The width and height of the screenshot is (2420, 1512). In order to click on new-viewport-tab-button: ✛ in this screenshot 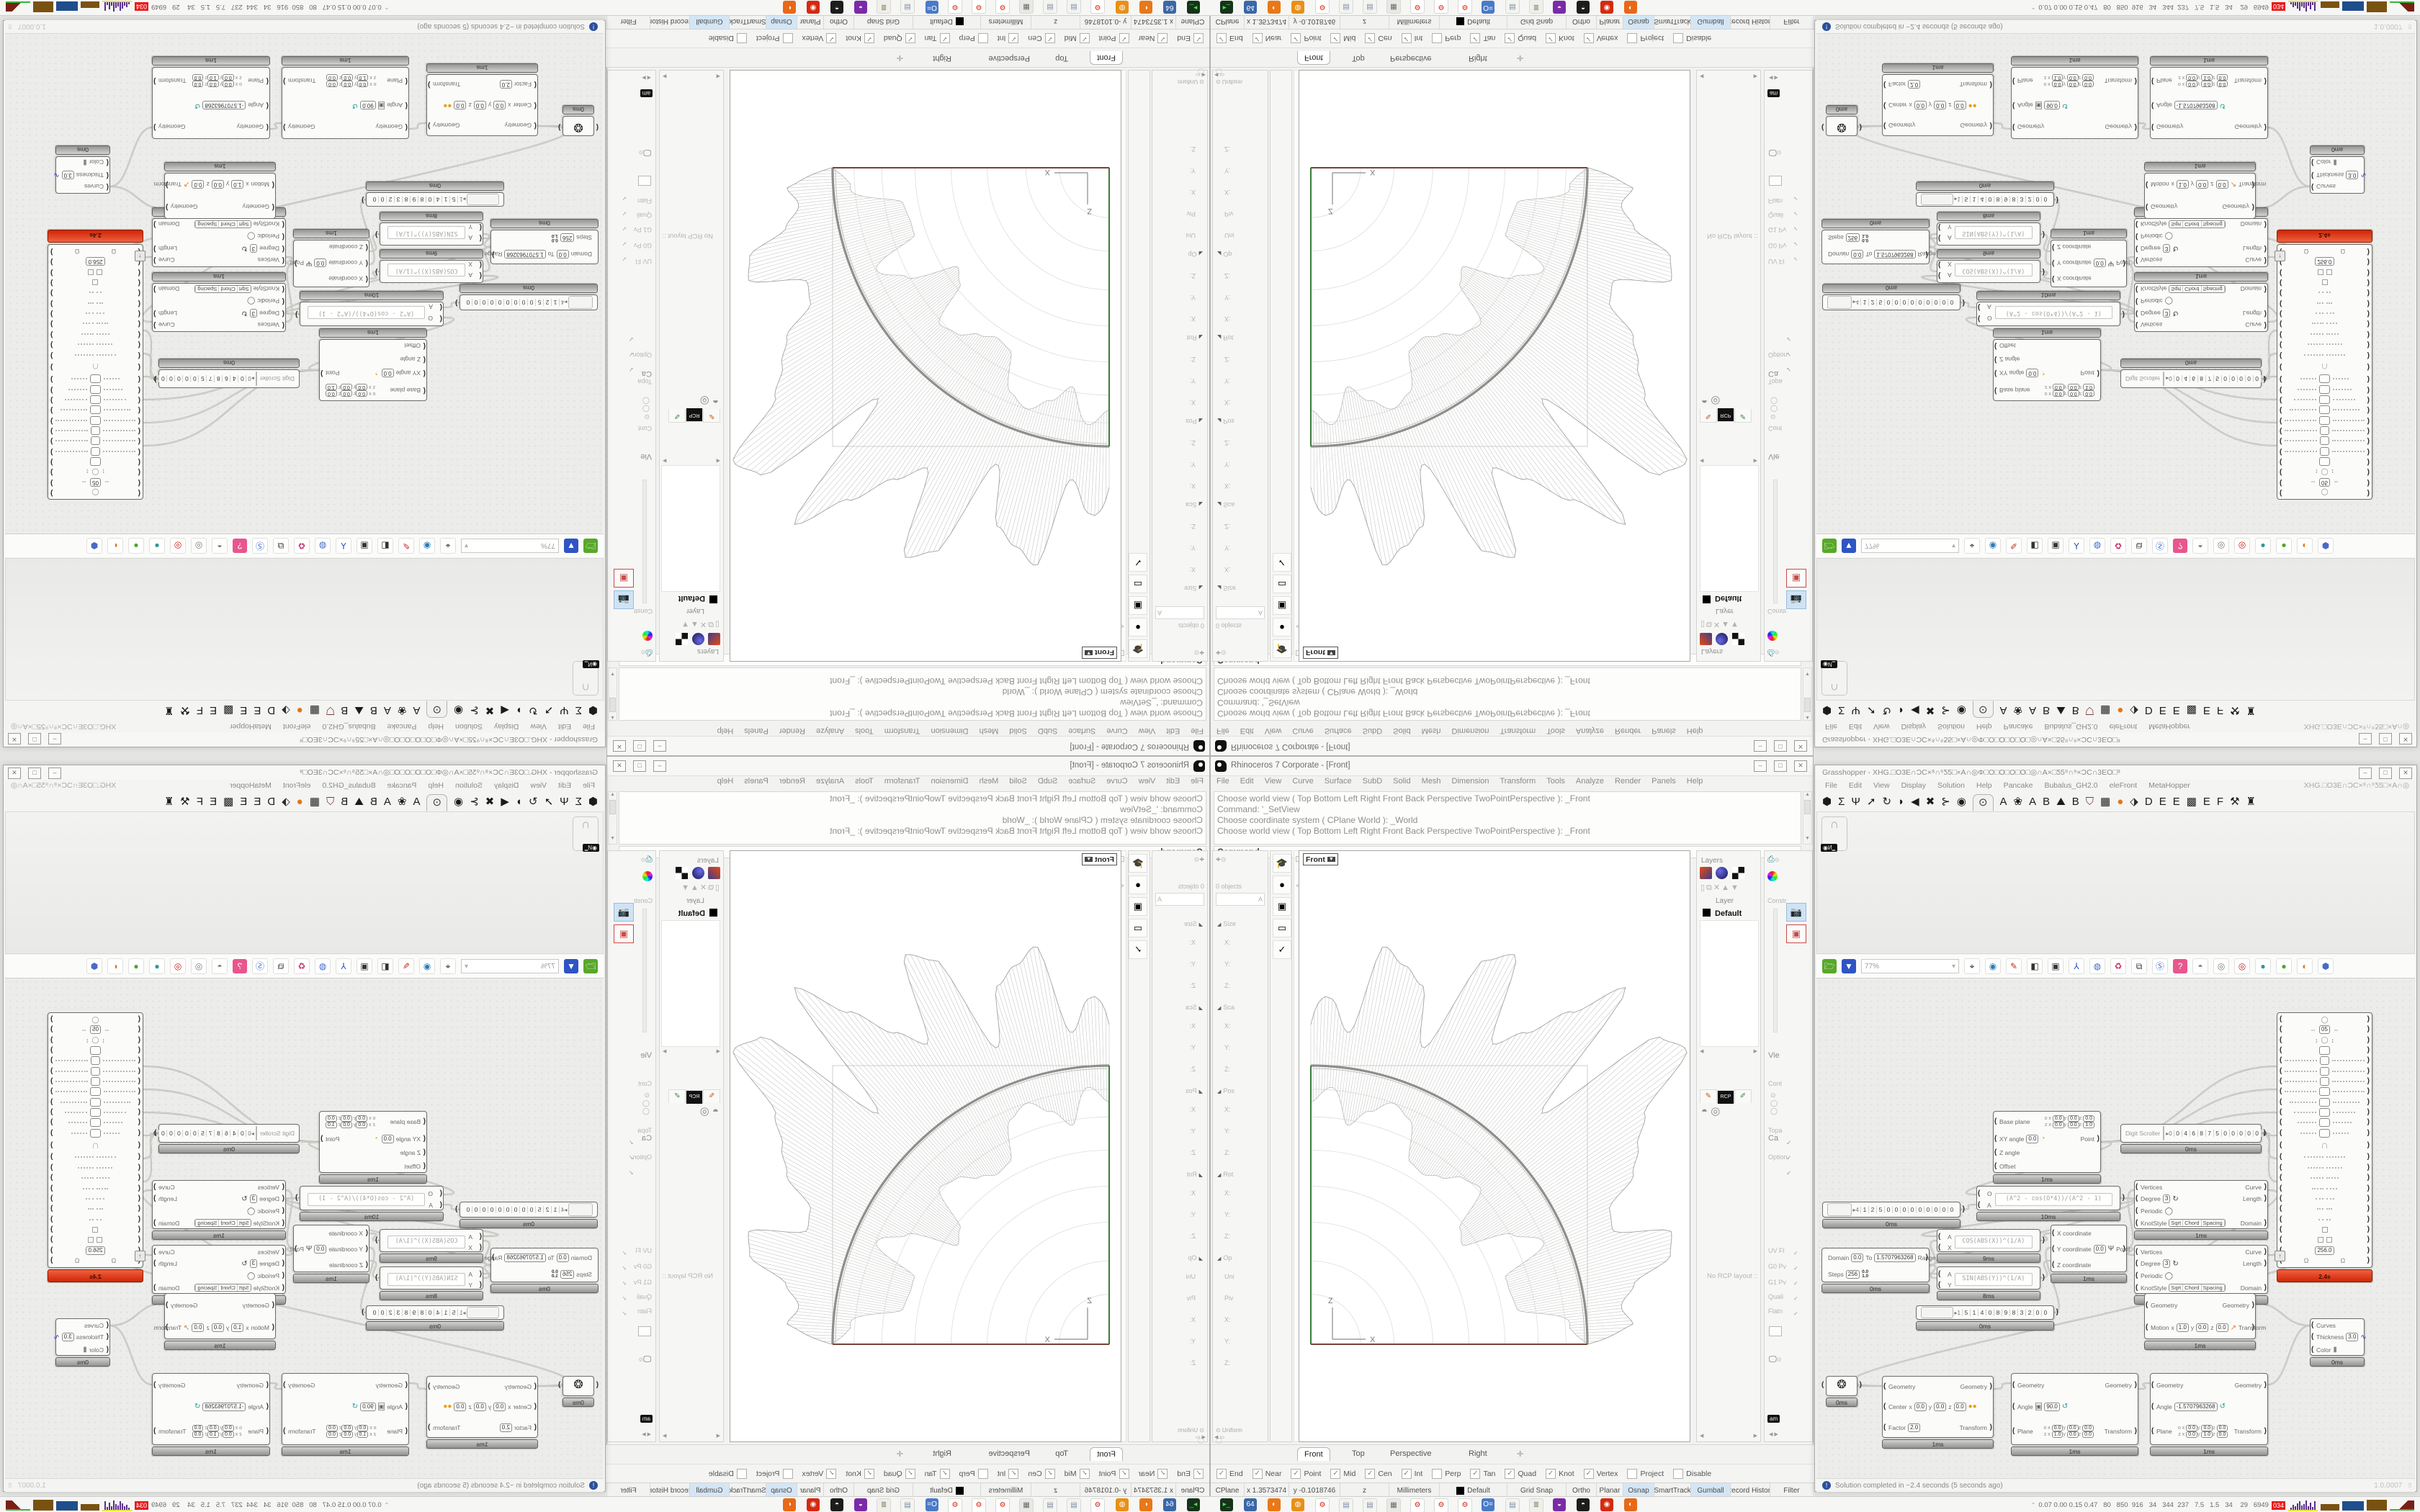, I will do `click(899, 1454)`.